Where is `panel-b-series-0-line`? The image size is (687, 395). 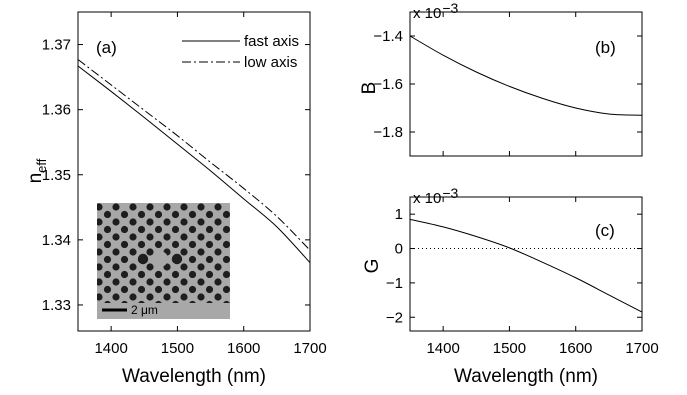
panel-b-series-0-line is located at coordinates (526, 75).